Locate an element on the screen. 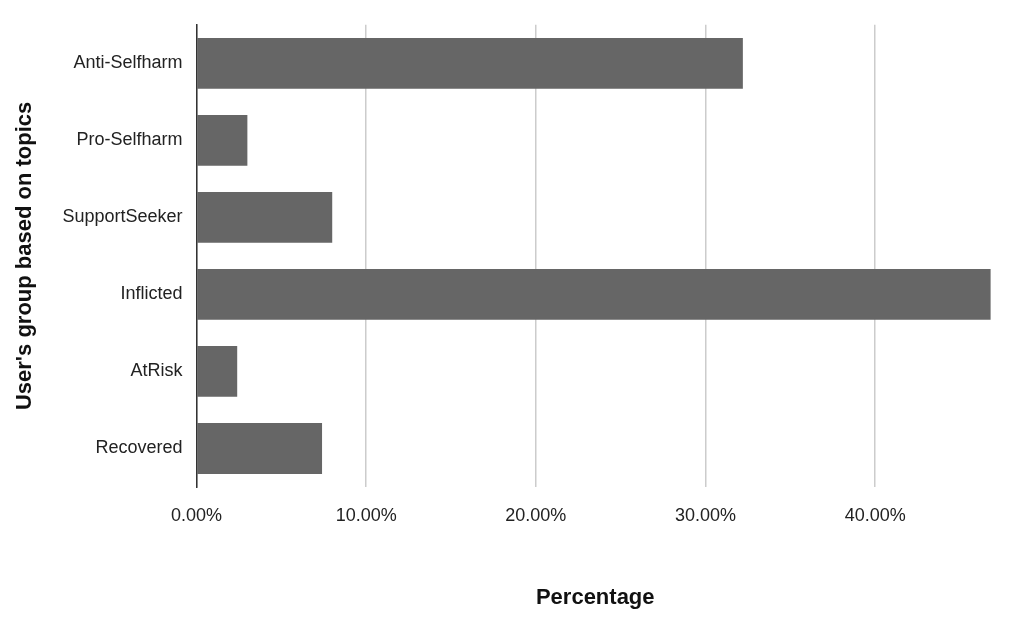 The height and width of the screenshot is (619, 1024). y-tick-label: SupportSeeker is located at coordinates (122, 216).